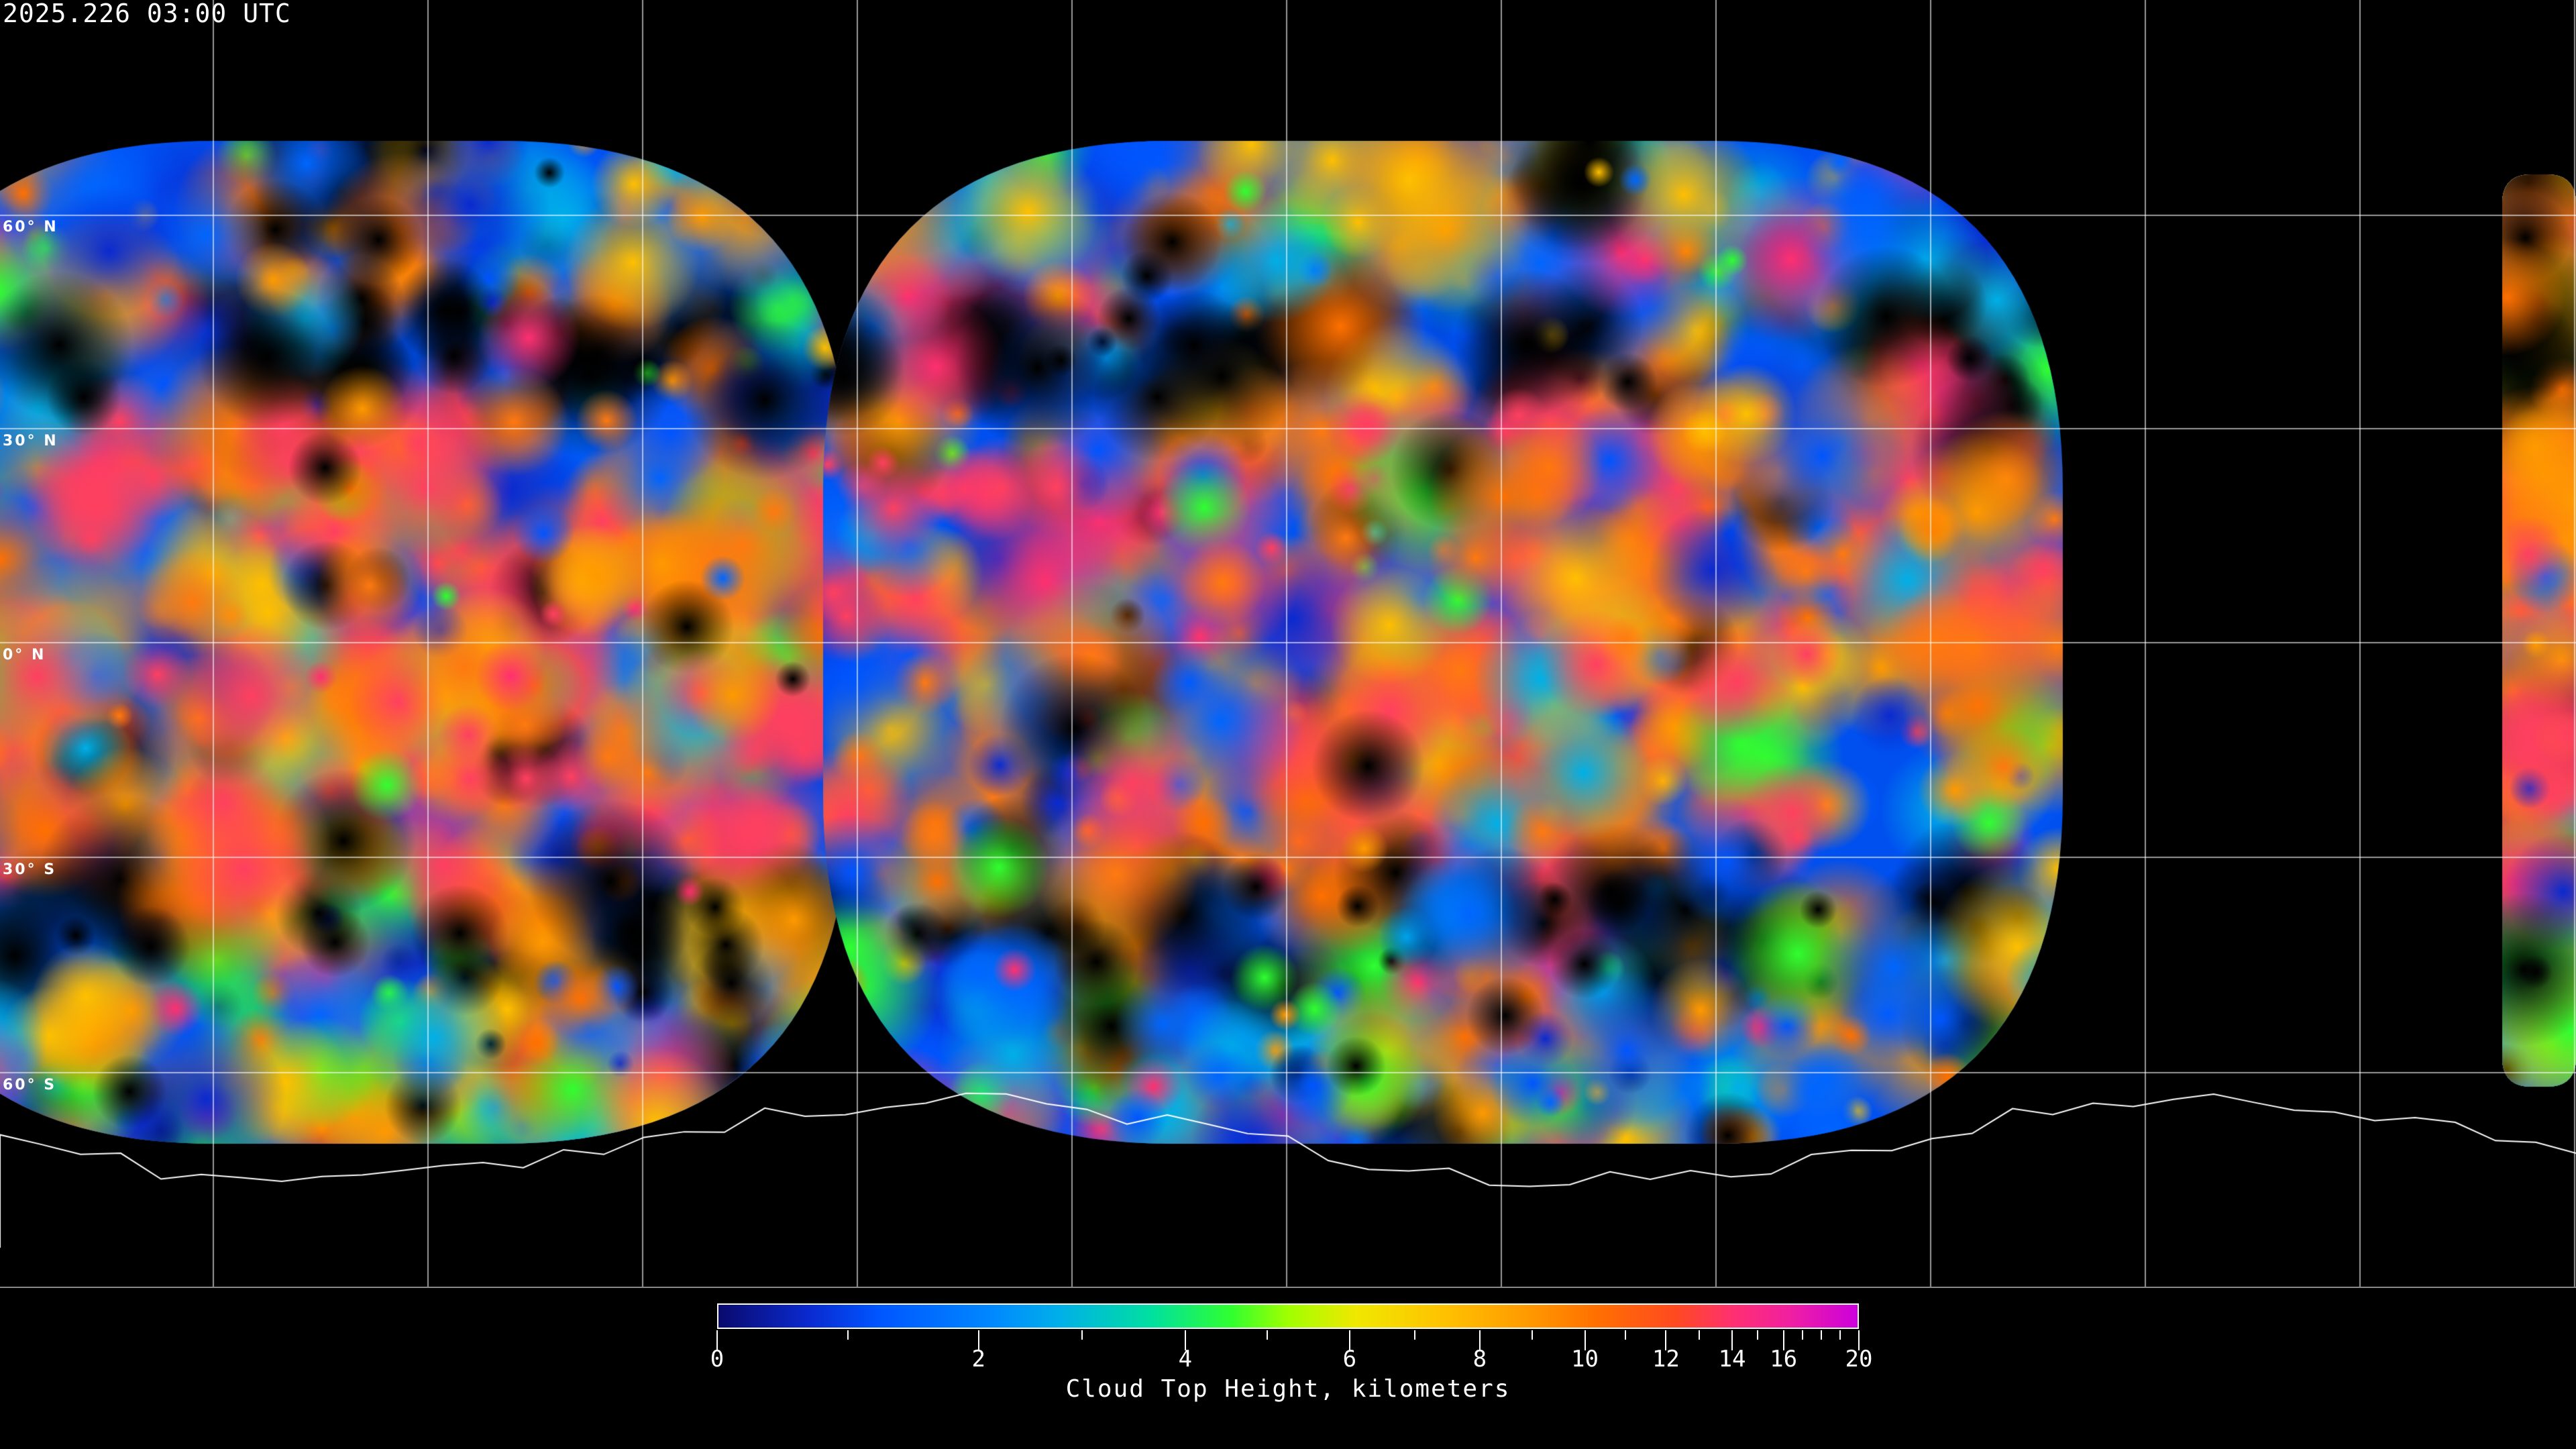  What do you see at coordinates (1349, 1359) in the screenshot?
I see `colorbar-tick-label: 6` at bounding box center [1349, 1359].